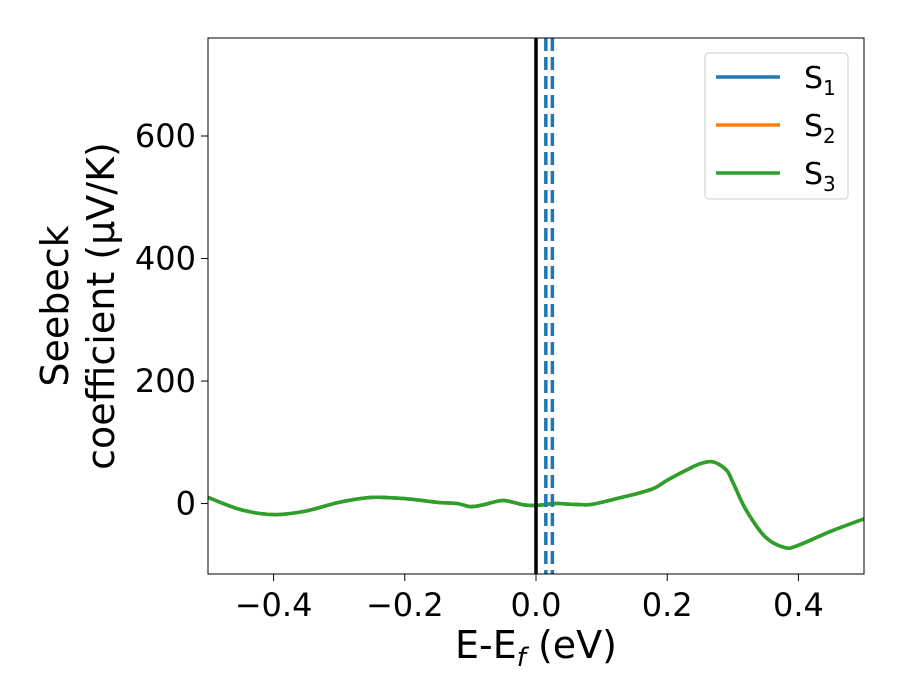 The image size is (900, 700). What do you see at coordinates (798, 605) in the screenshot?
I see `x-tick-label: 0.4` at bounding box center [798, 605].